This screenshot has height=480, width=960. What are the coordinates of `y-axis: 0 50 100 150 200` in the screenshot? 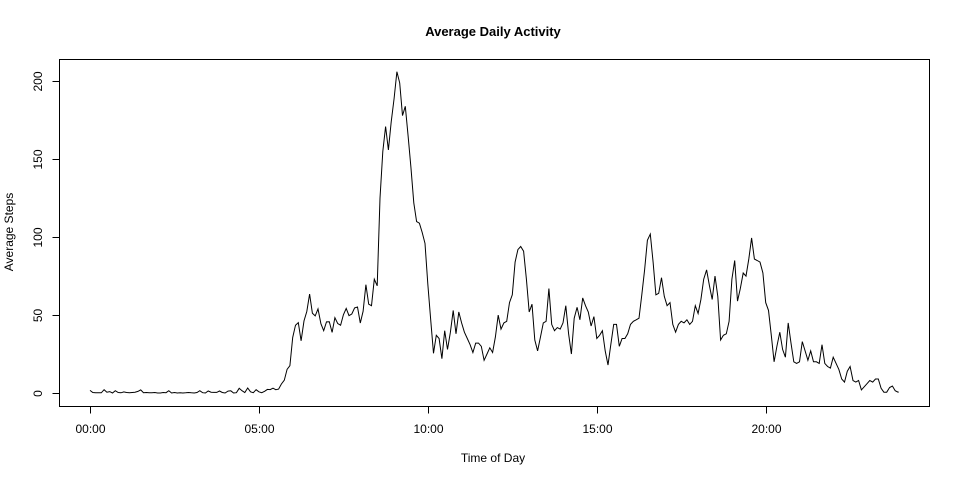 It's located at (45, 234).